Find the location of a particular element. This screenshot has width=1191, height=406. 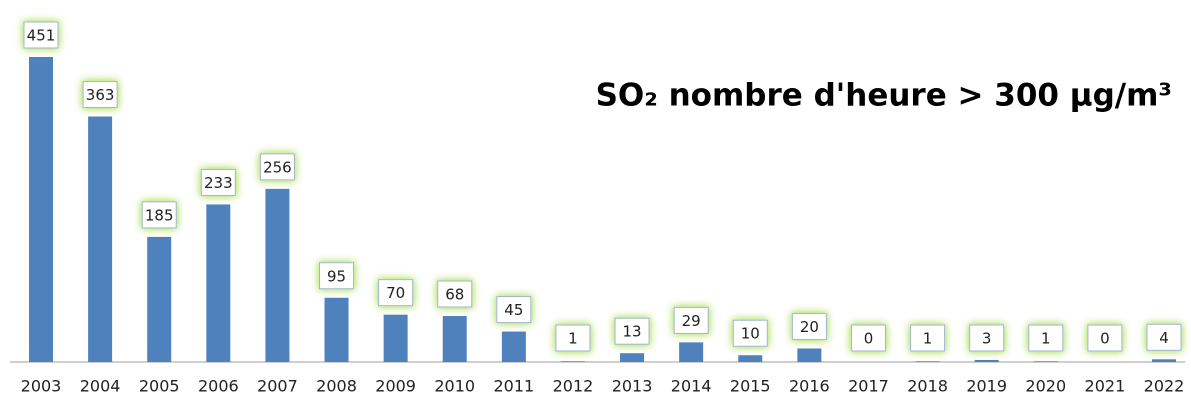

x-tick-label: 2022 is located at coordinates (1164, 386).